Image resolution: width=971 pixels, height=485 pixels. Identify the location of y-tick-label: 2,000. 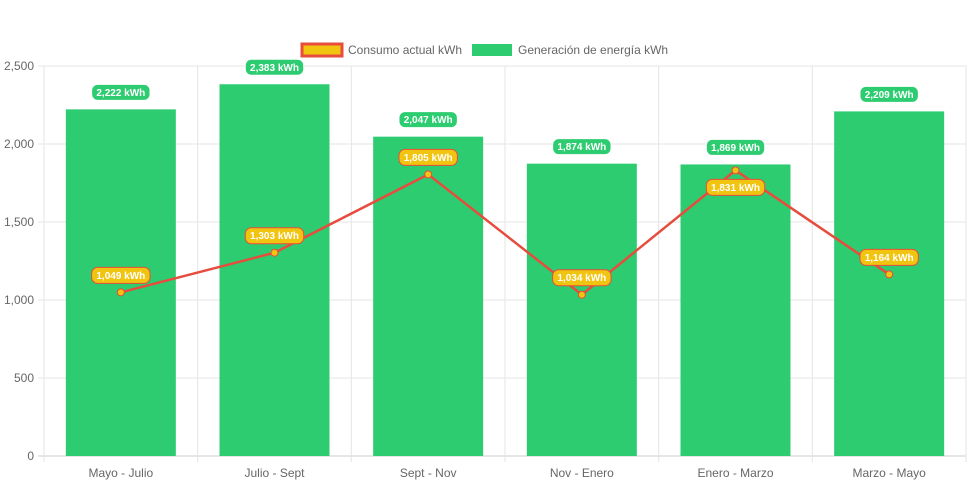
(19, 144).